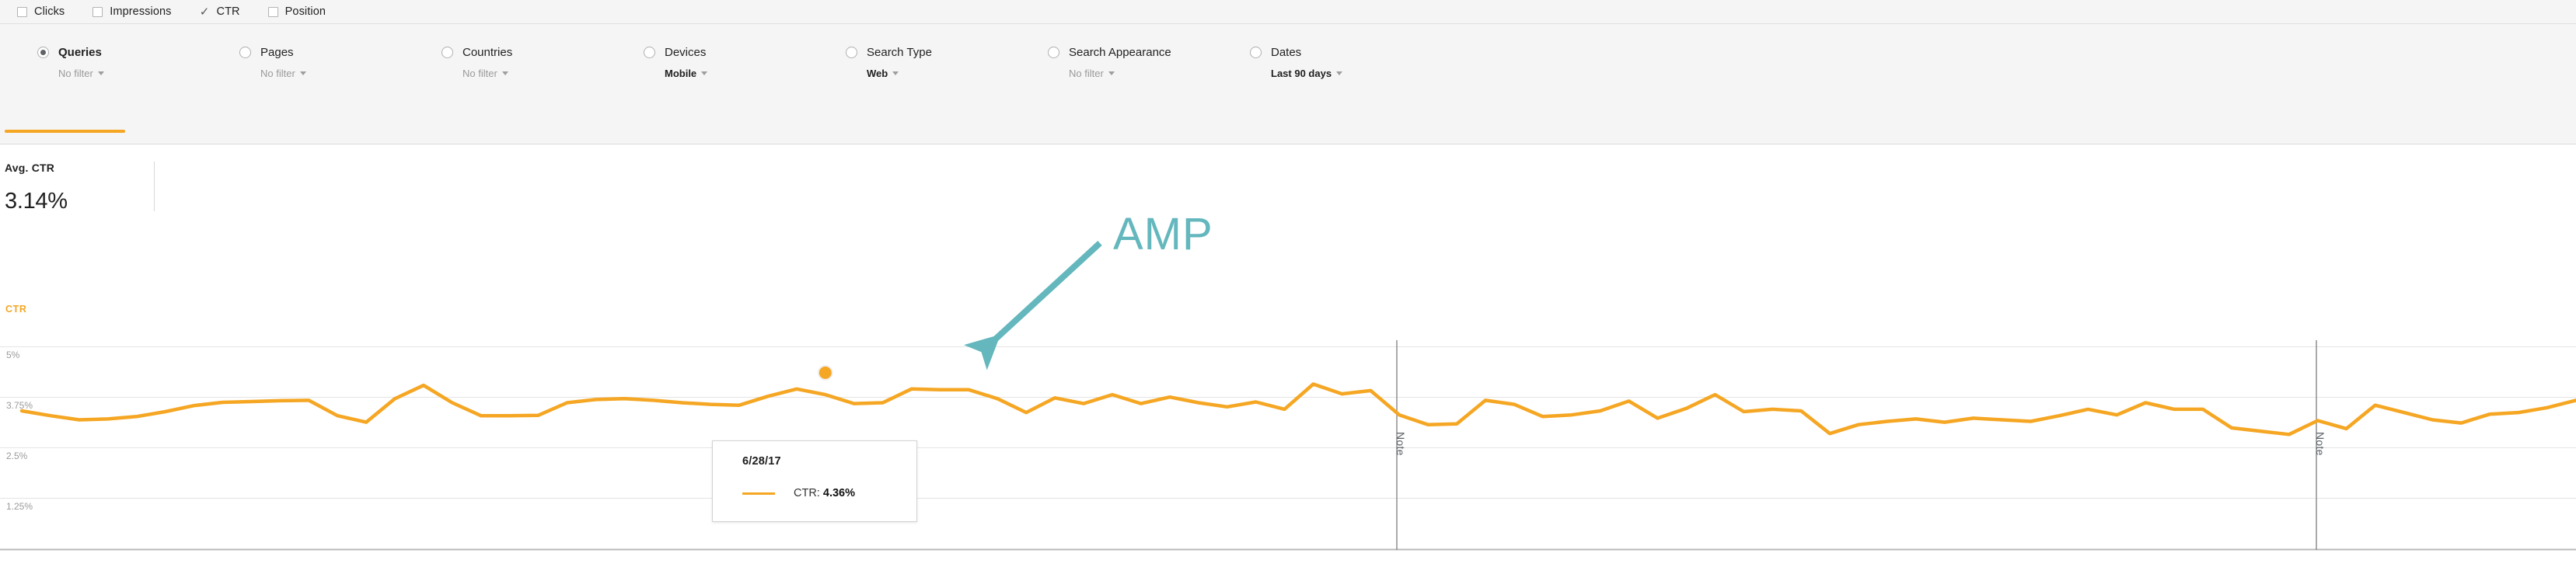 The image size is (2576, 567). I want to click on metric-selector-bar: Clicks Impressions ✓ CTR Position, so click(1288, 12).